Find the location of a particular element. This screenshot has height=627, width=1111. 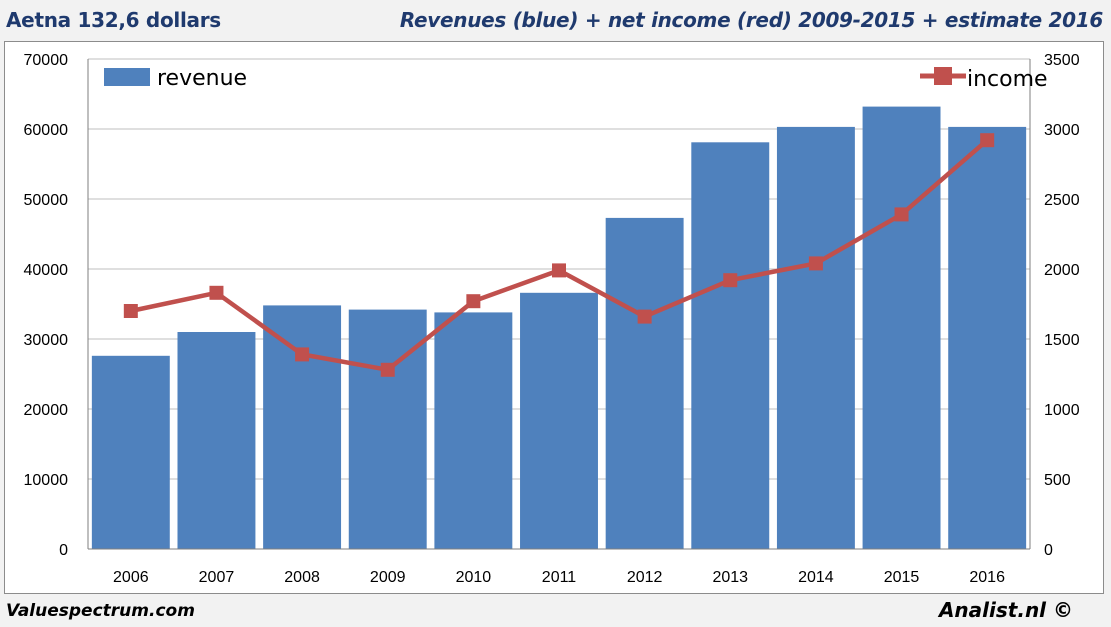

y-left-tick-label: 20000 is located at coordinates (46, 410).